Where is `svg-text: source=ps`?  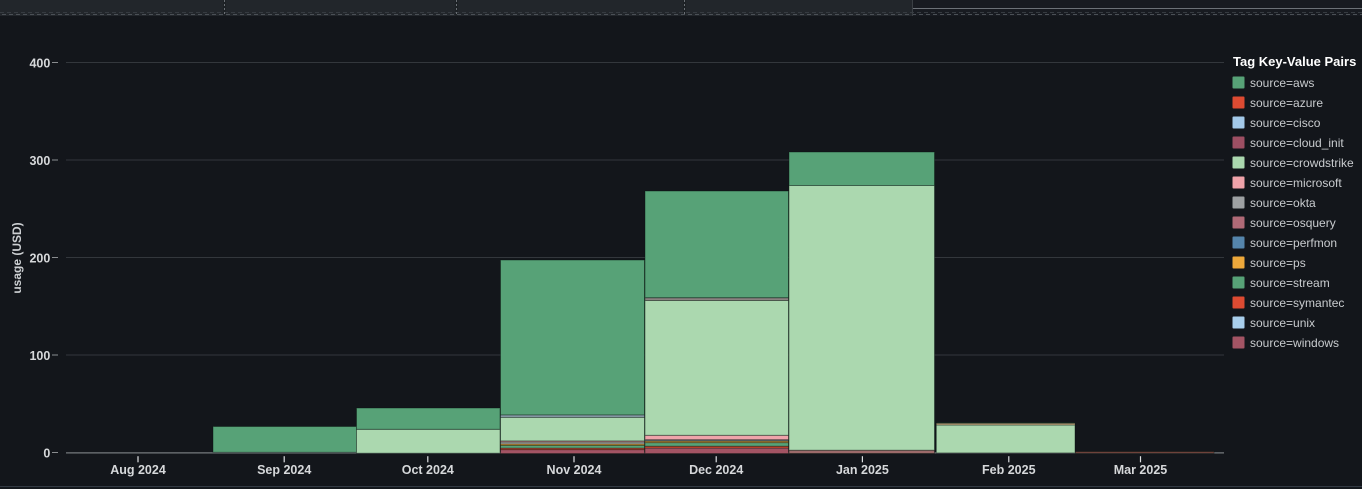
svg-text: source=ps is located at coordinates (1278, 263).